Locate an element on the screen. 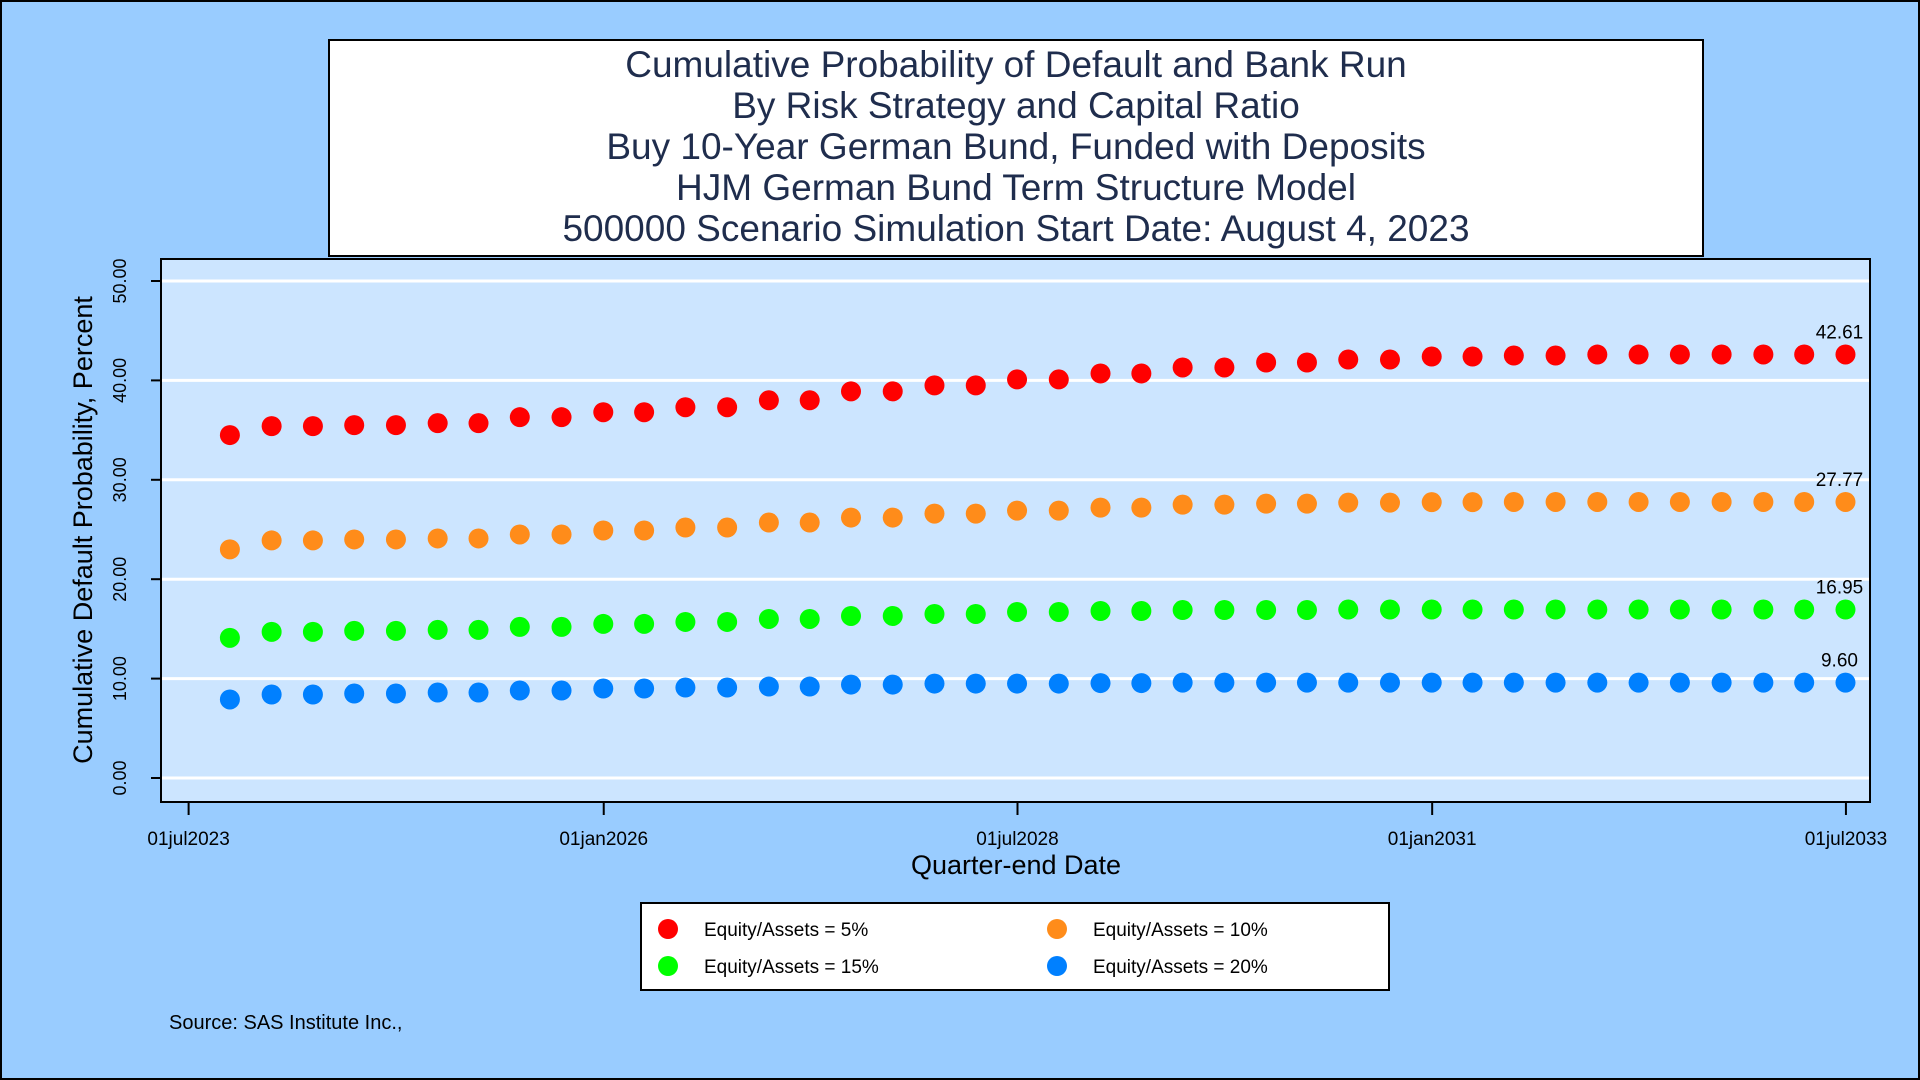 The height and width of the screenshot is (1080, 1920). y-tick-label: 40.00 is located at coordinates (120, 380).